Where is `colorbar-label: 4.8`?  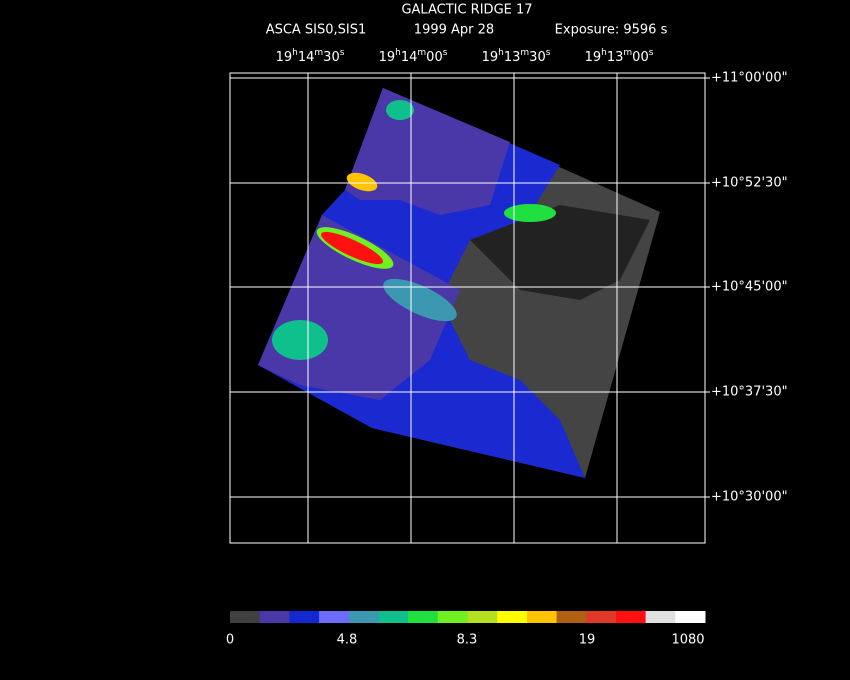
colorbar-label: 4.8 is located at coordinates (347, 640).